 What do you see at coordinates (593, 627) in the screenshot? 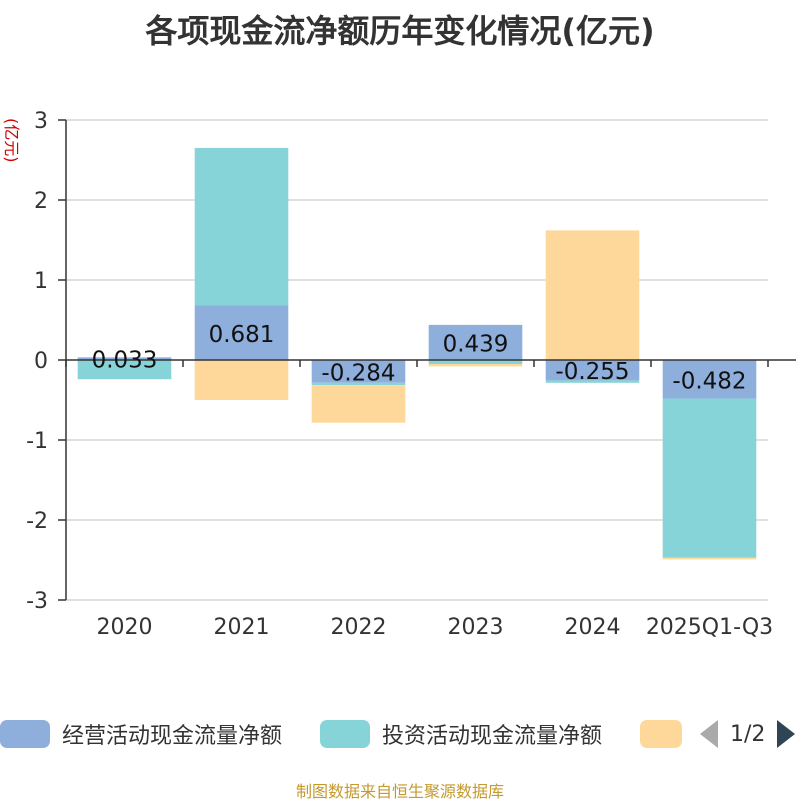
I see `x-tick-label: 2024` at bounding box center [593, 627].